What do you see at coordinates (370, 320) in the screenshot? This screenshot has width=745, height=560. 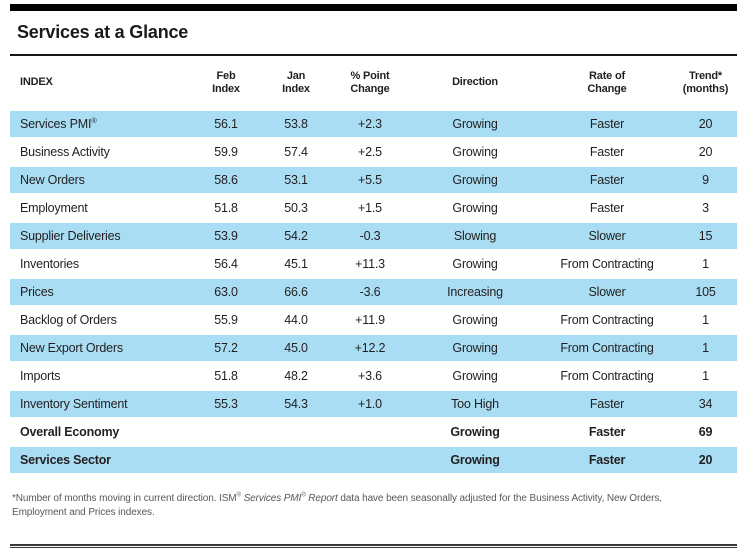 I see `cell-change: +11.9` at bounding box center [370, 320].